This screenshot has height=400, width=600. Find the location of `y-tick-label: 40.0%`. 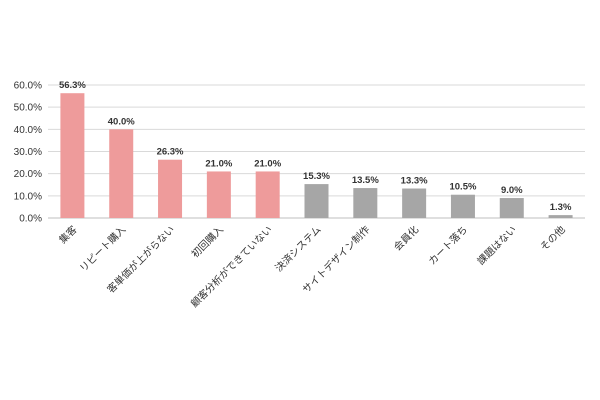

y-tick-label: 40.0% is located at coordinates (28, 130).